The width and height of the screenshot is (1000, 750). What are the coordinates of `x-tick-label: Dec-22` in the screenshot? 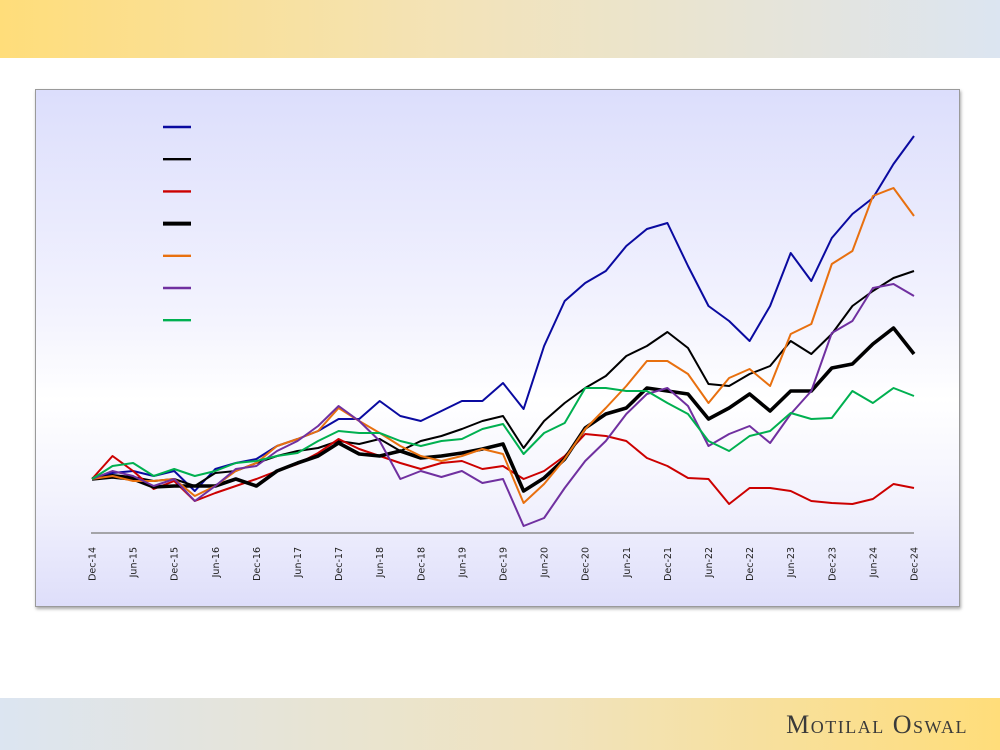 It's located at (750, 564).